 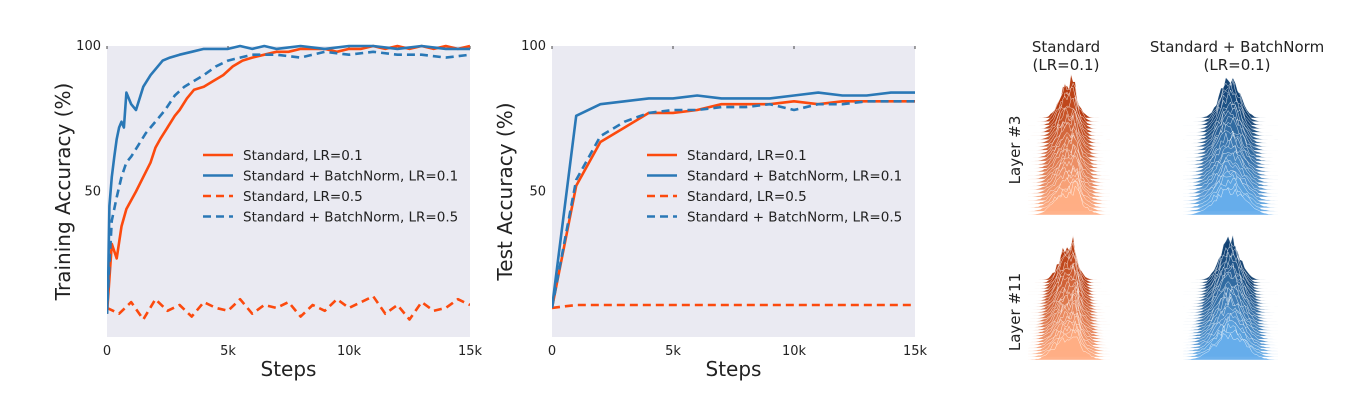 I want to click on column-title-standard-line1: Standard, so click(x=1066, y=47).